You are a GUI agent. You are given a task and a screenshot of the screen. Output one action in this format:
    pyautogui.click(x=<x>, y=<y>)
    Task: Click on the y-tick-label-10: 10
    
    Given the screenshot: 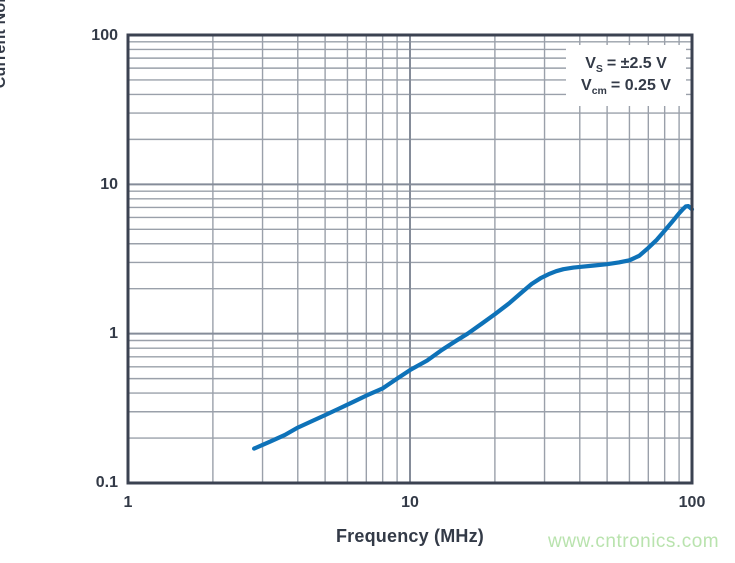 What is the action you would take?
    pyautogui.click(x=109, y=184)
    